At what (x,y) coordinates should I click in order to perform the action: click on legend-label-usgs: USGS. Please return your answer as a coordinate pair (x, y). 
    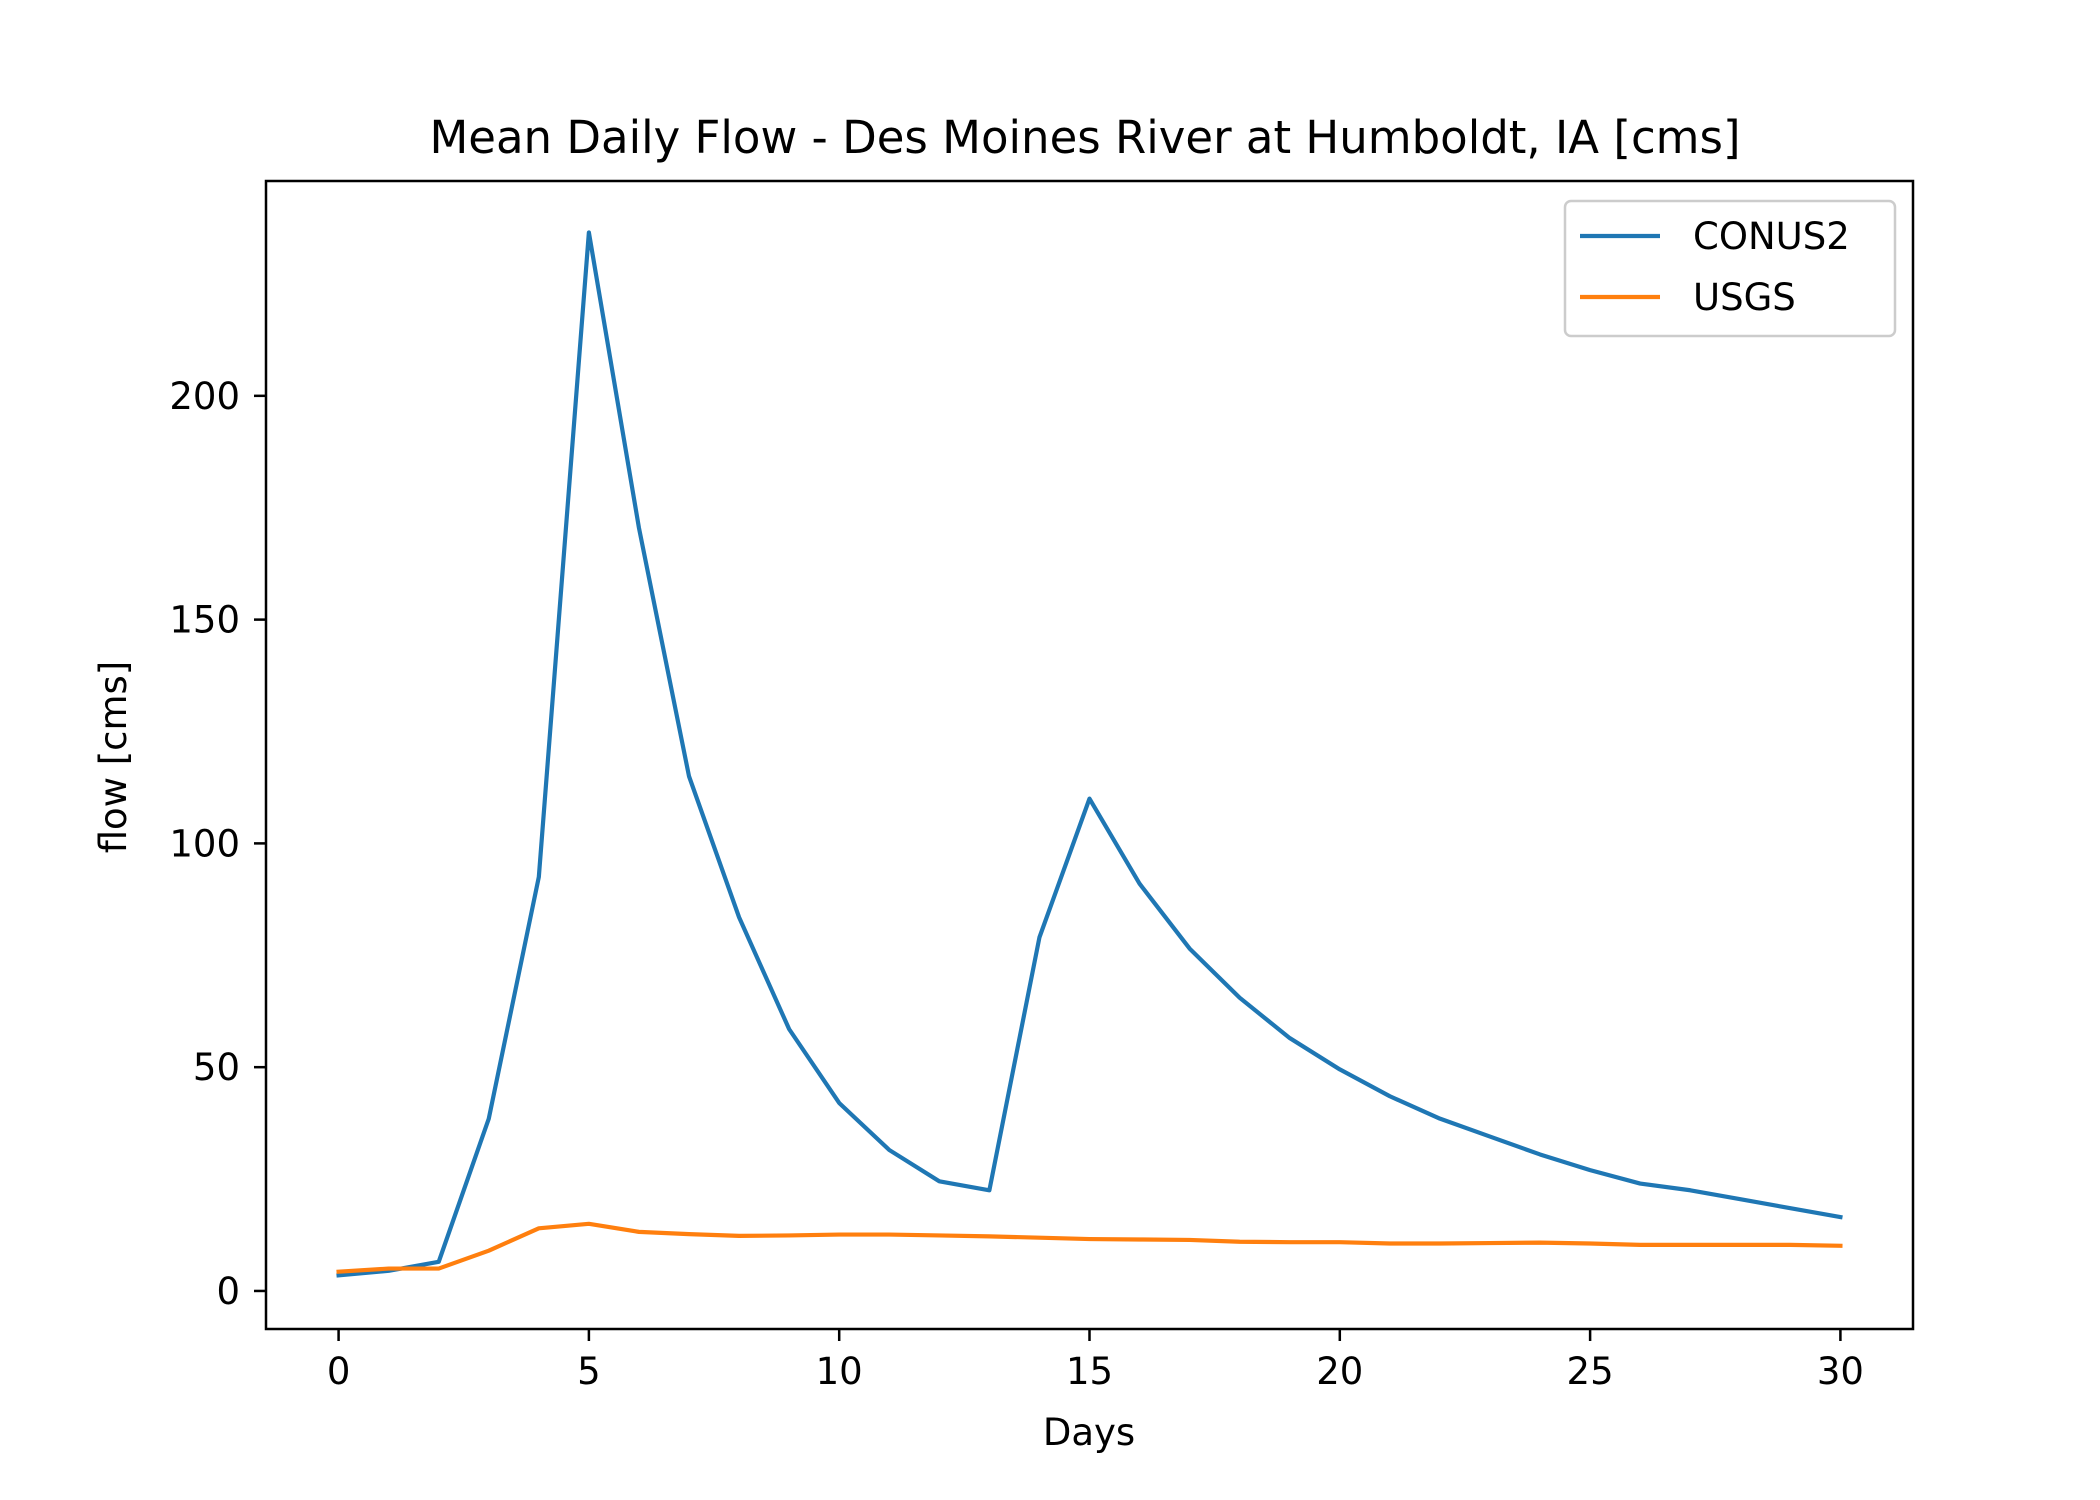
    Looking at the image, I should click on (1744, 297).